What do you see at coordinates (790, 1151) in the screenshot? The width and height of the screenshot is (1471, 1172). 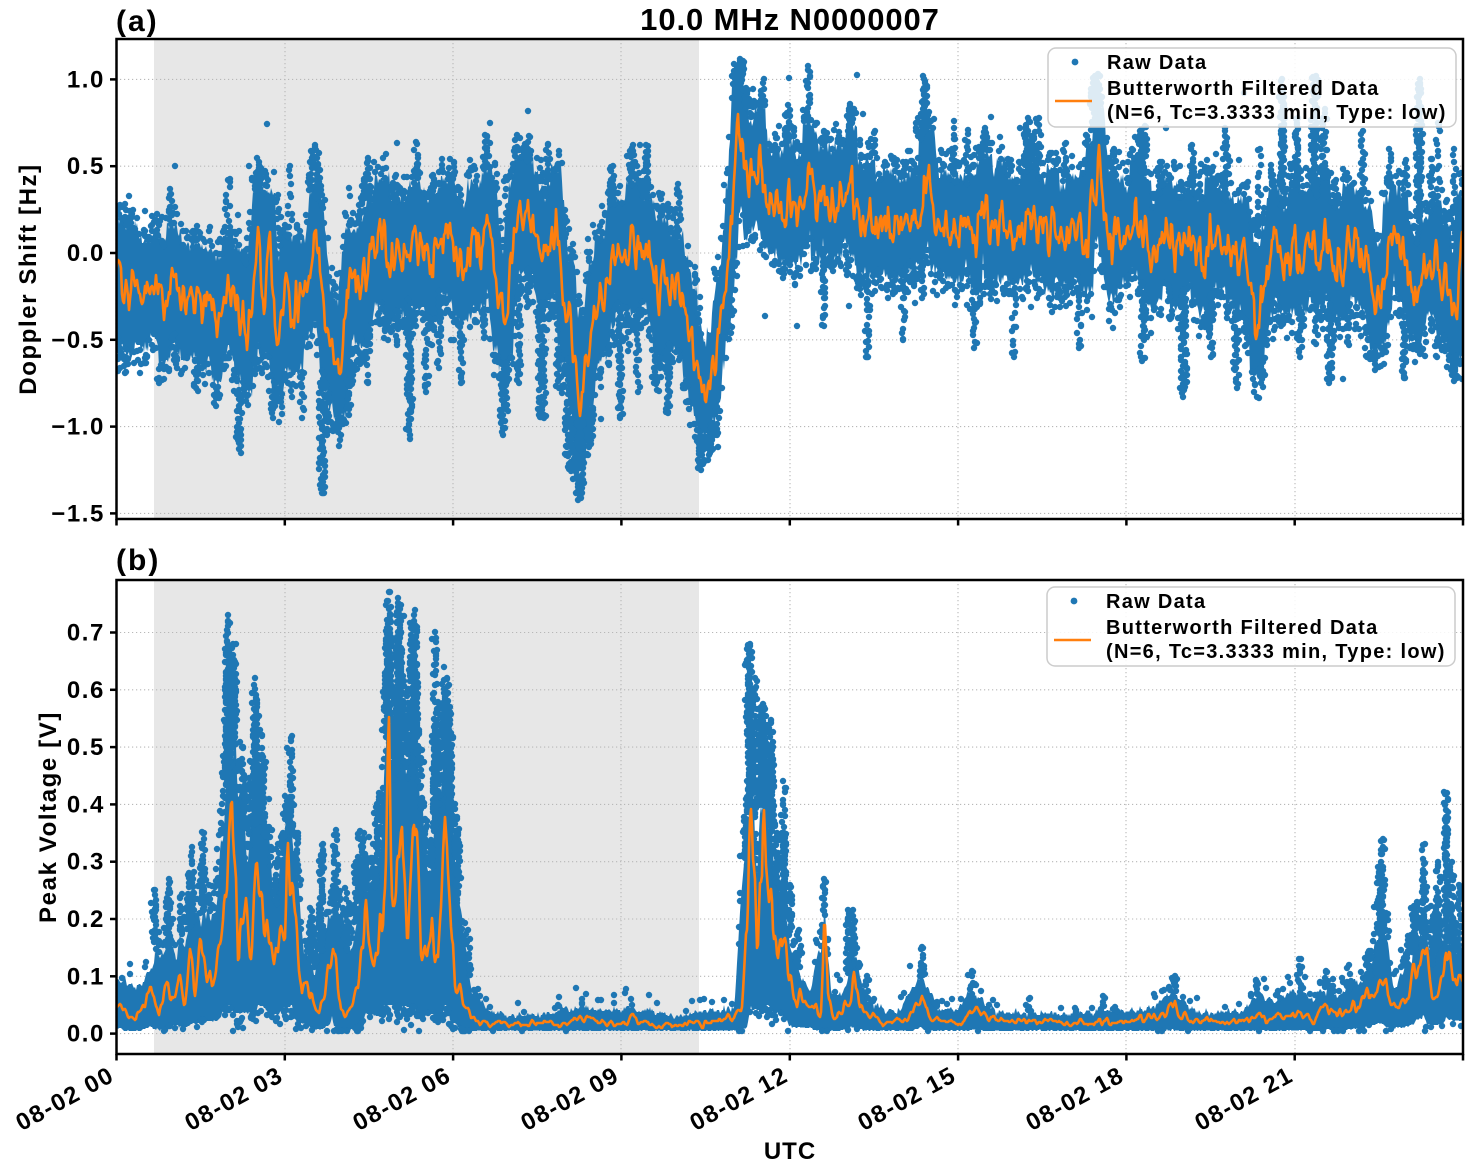 I see `svg-text: UTC` at bounding box center [790, 1151].